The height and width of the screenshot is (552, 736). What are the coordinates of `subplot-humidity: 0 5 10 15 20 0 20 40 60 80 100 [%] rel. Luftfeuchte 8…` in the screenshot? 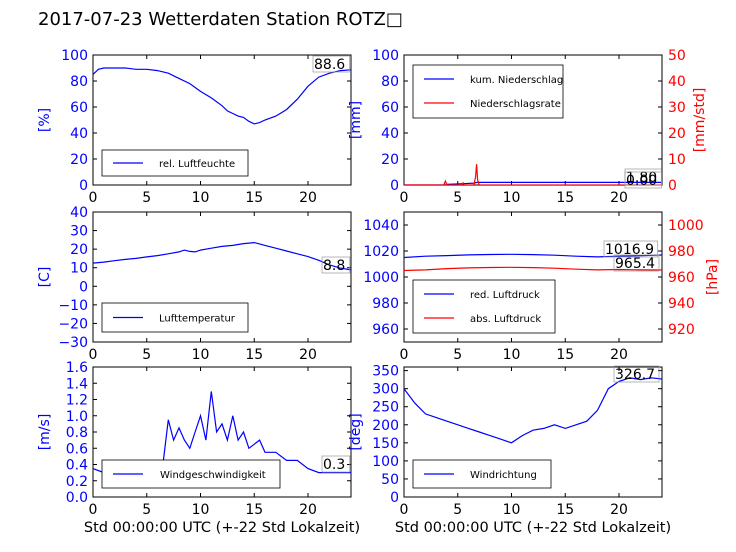 It's located at (194, 127).